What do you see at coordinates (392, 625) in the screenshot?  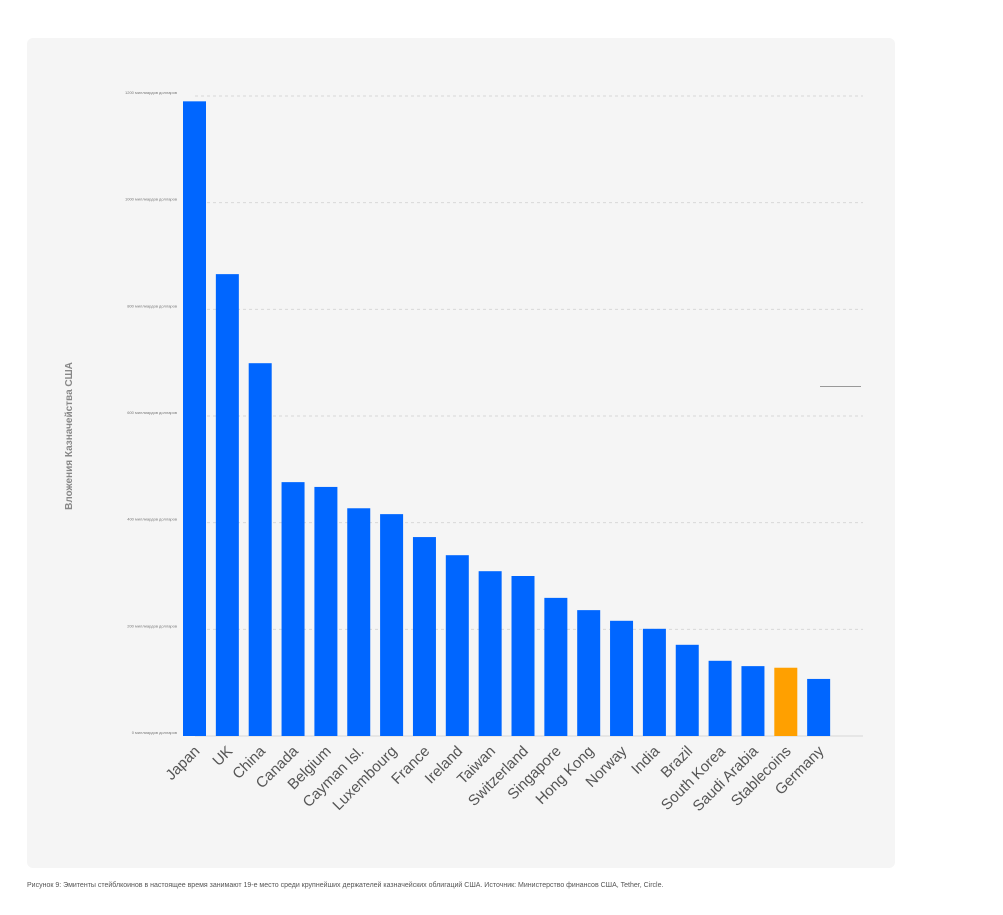 I see `bar-luxembourg` at bounding box center [392, 625].